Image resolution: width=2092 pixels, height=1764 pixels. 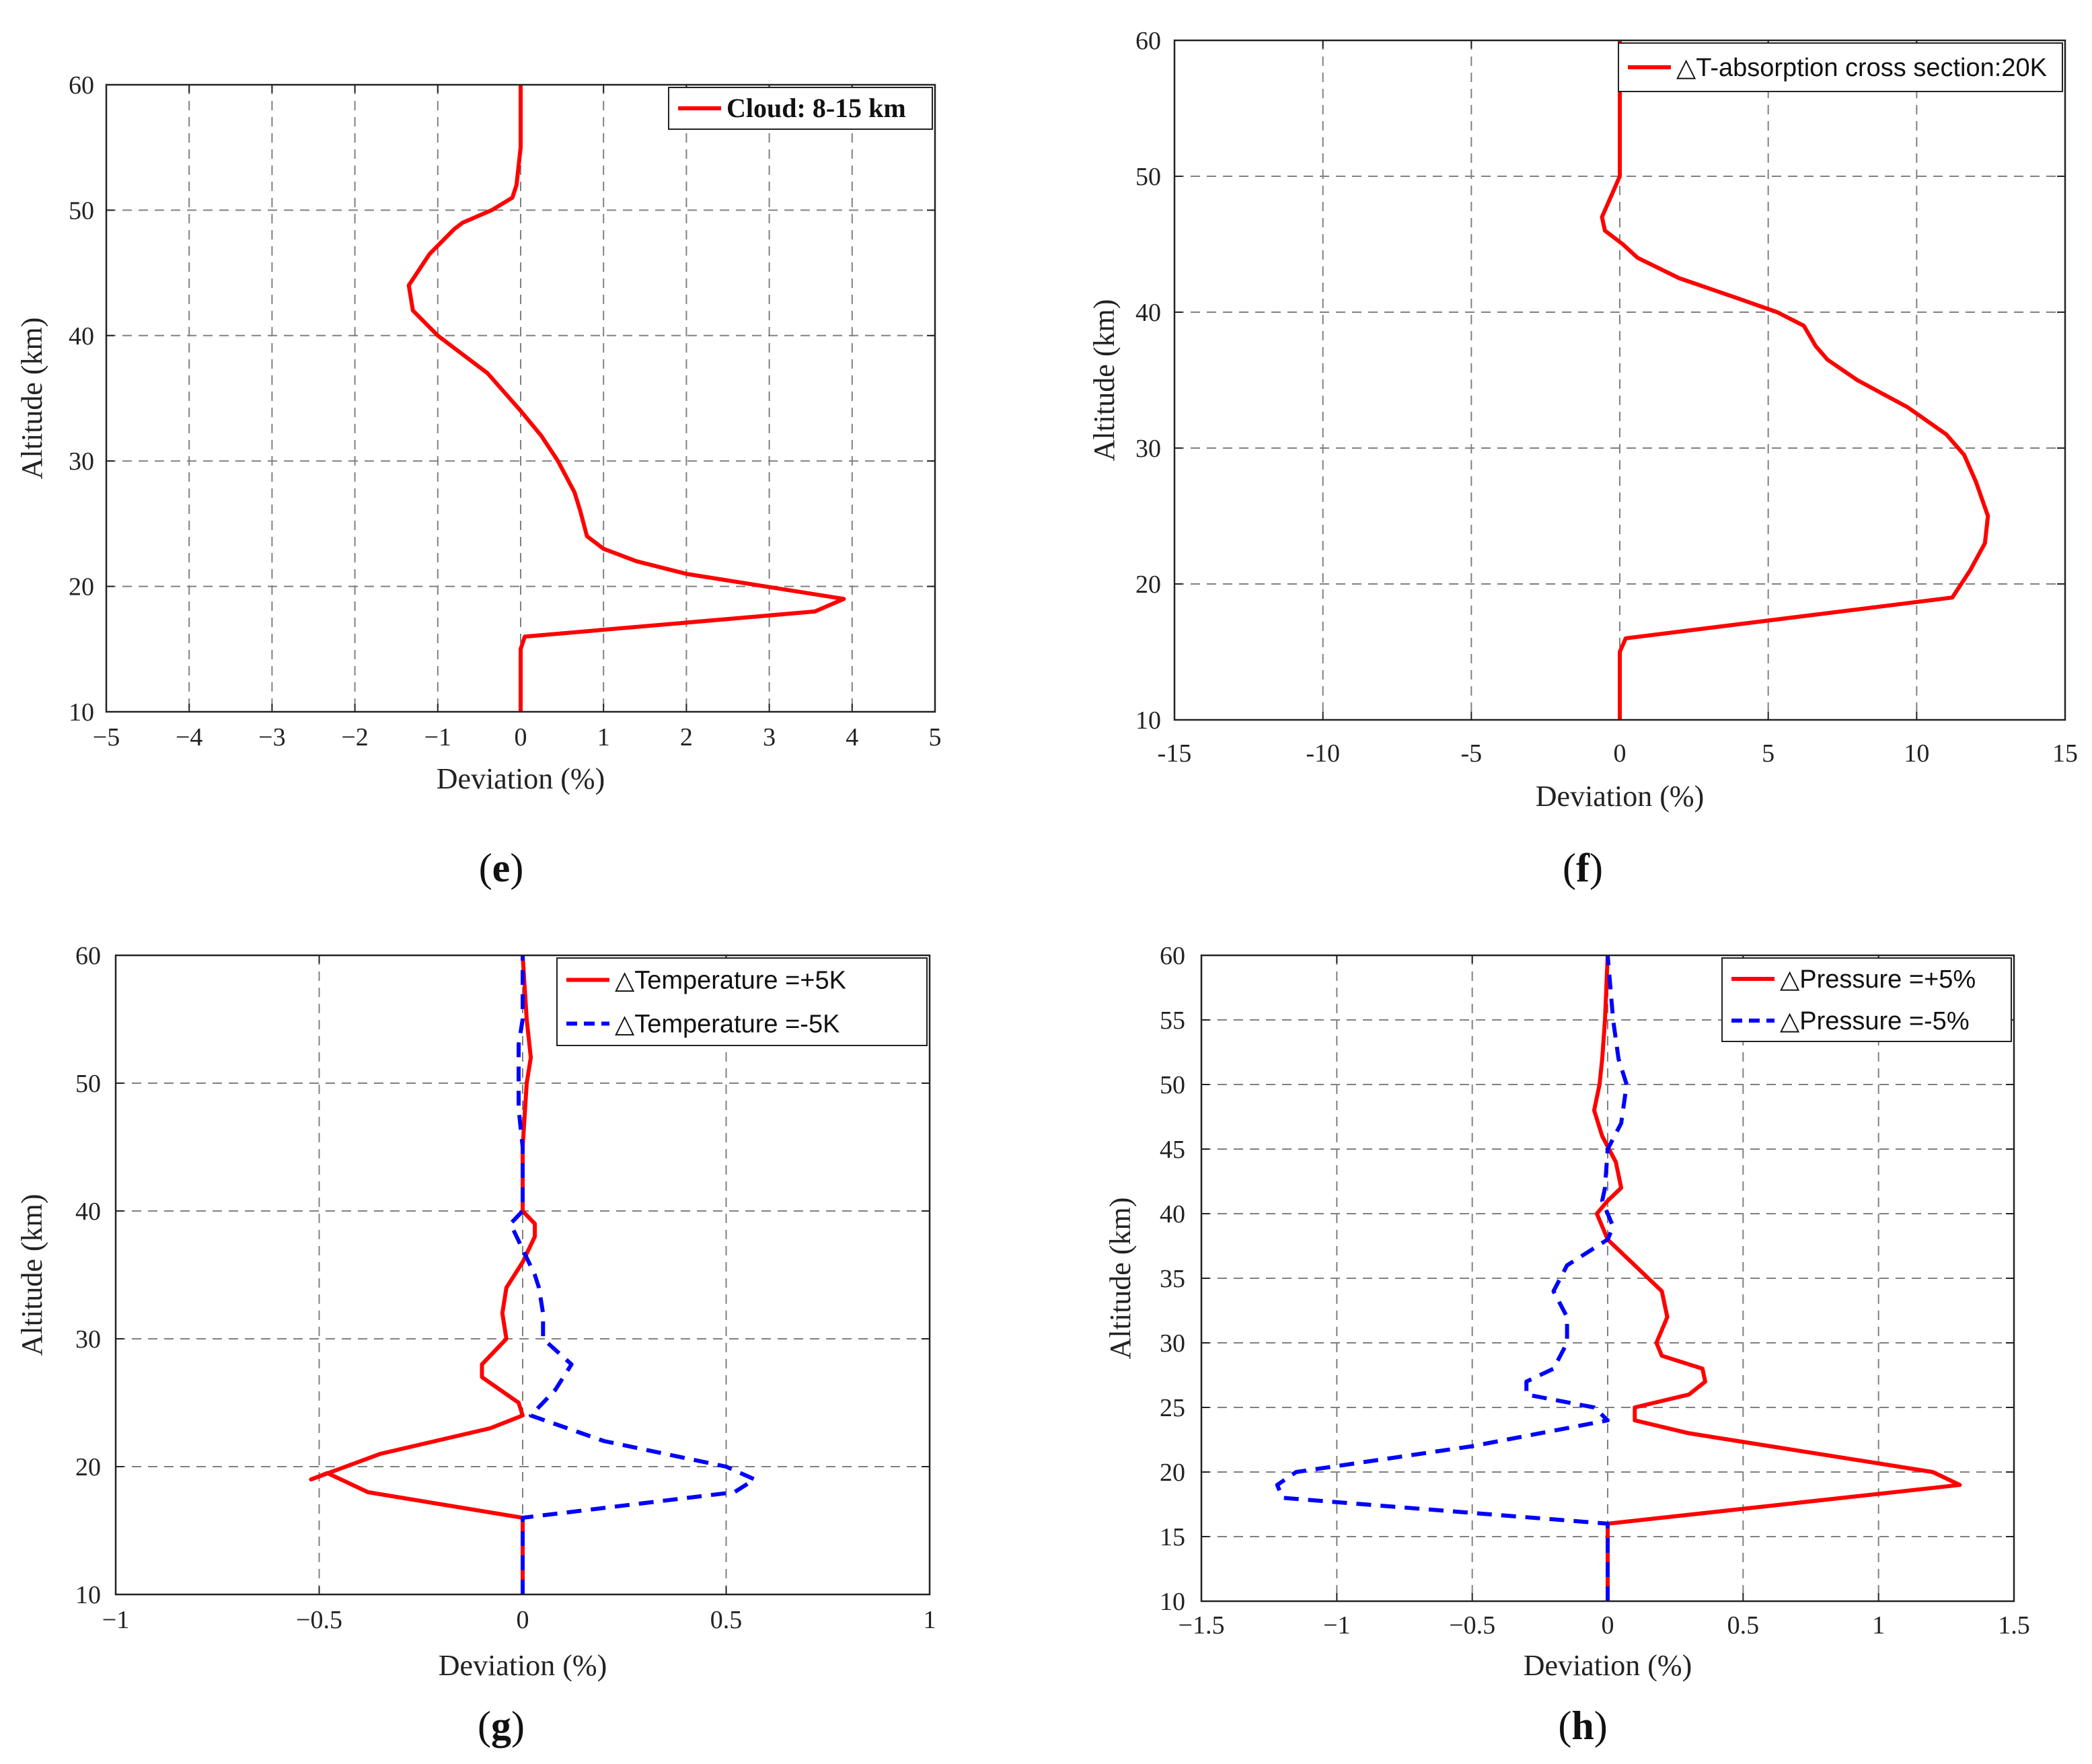 I want to click on x-tick-label: 4, so click(x=852, y=737).